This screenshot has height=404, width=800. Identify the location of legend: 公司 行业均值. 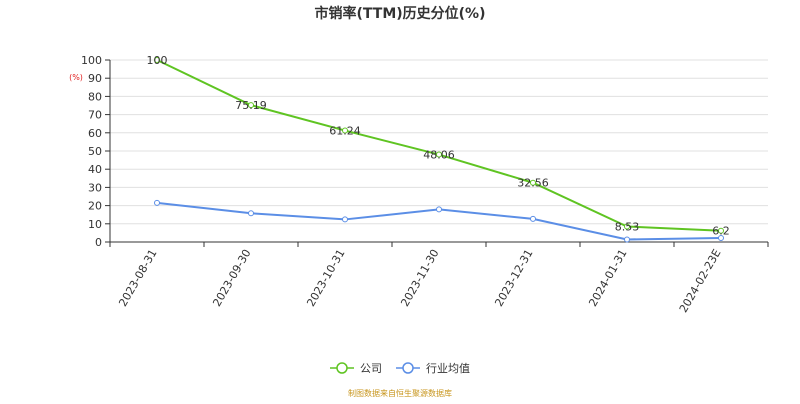
(400, 368).